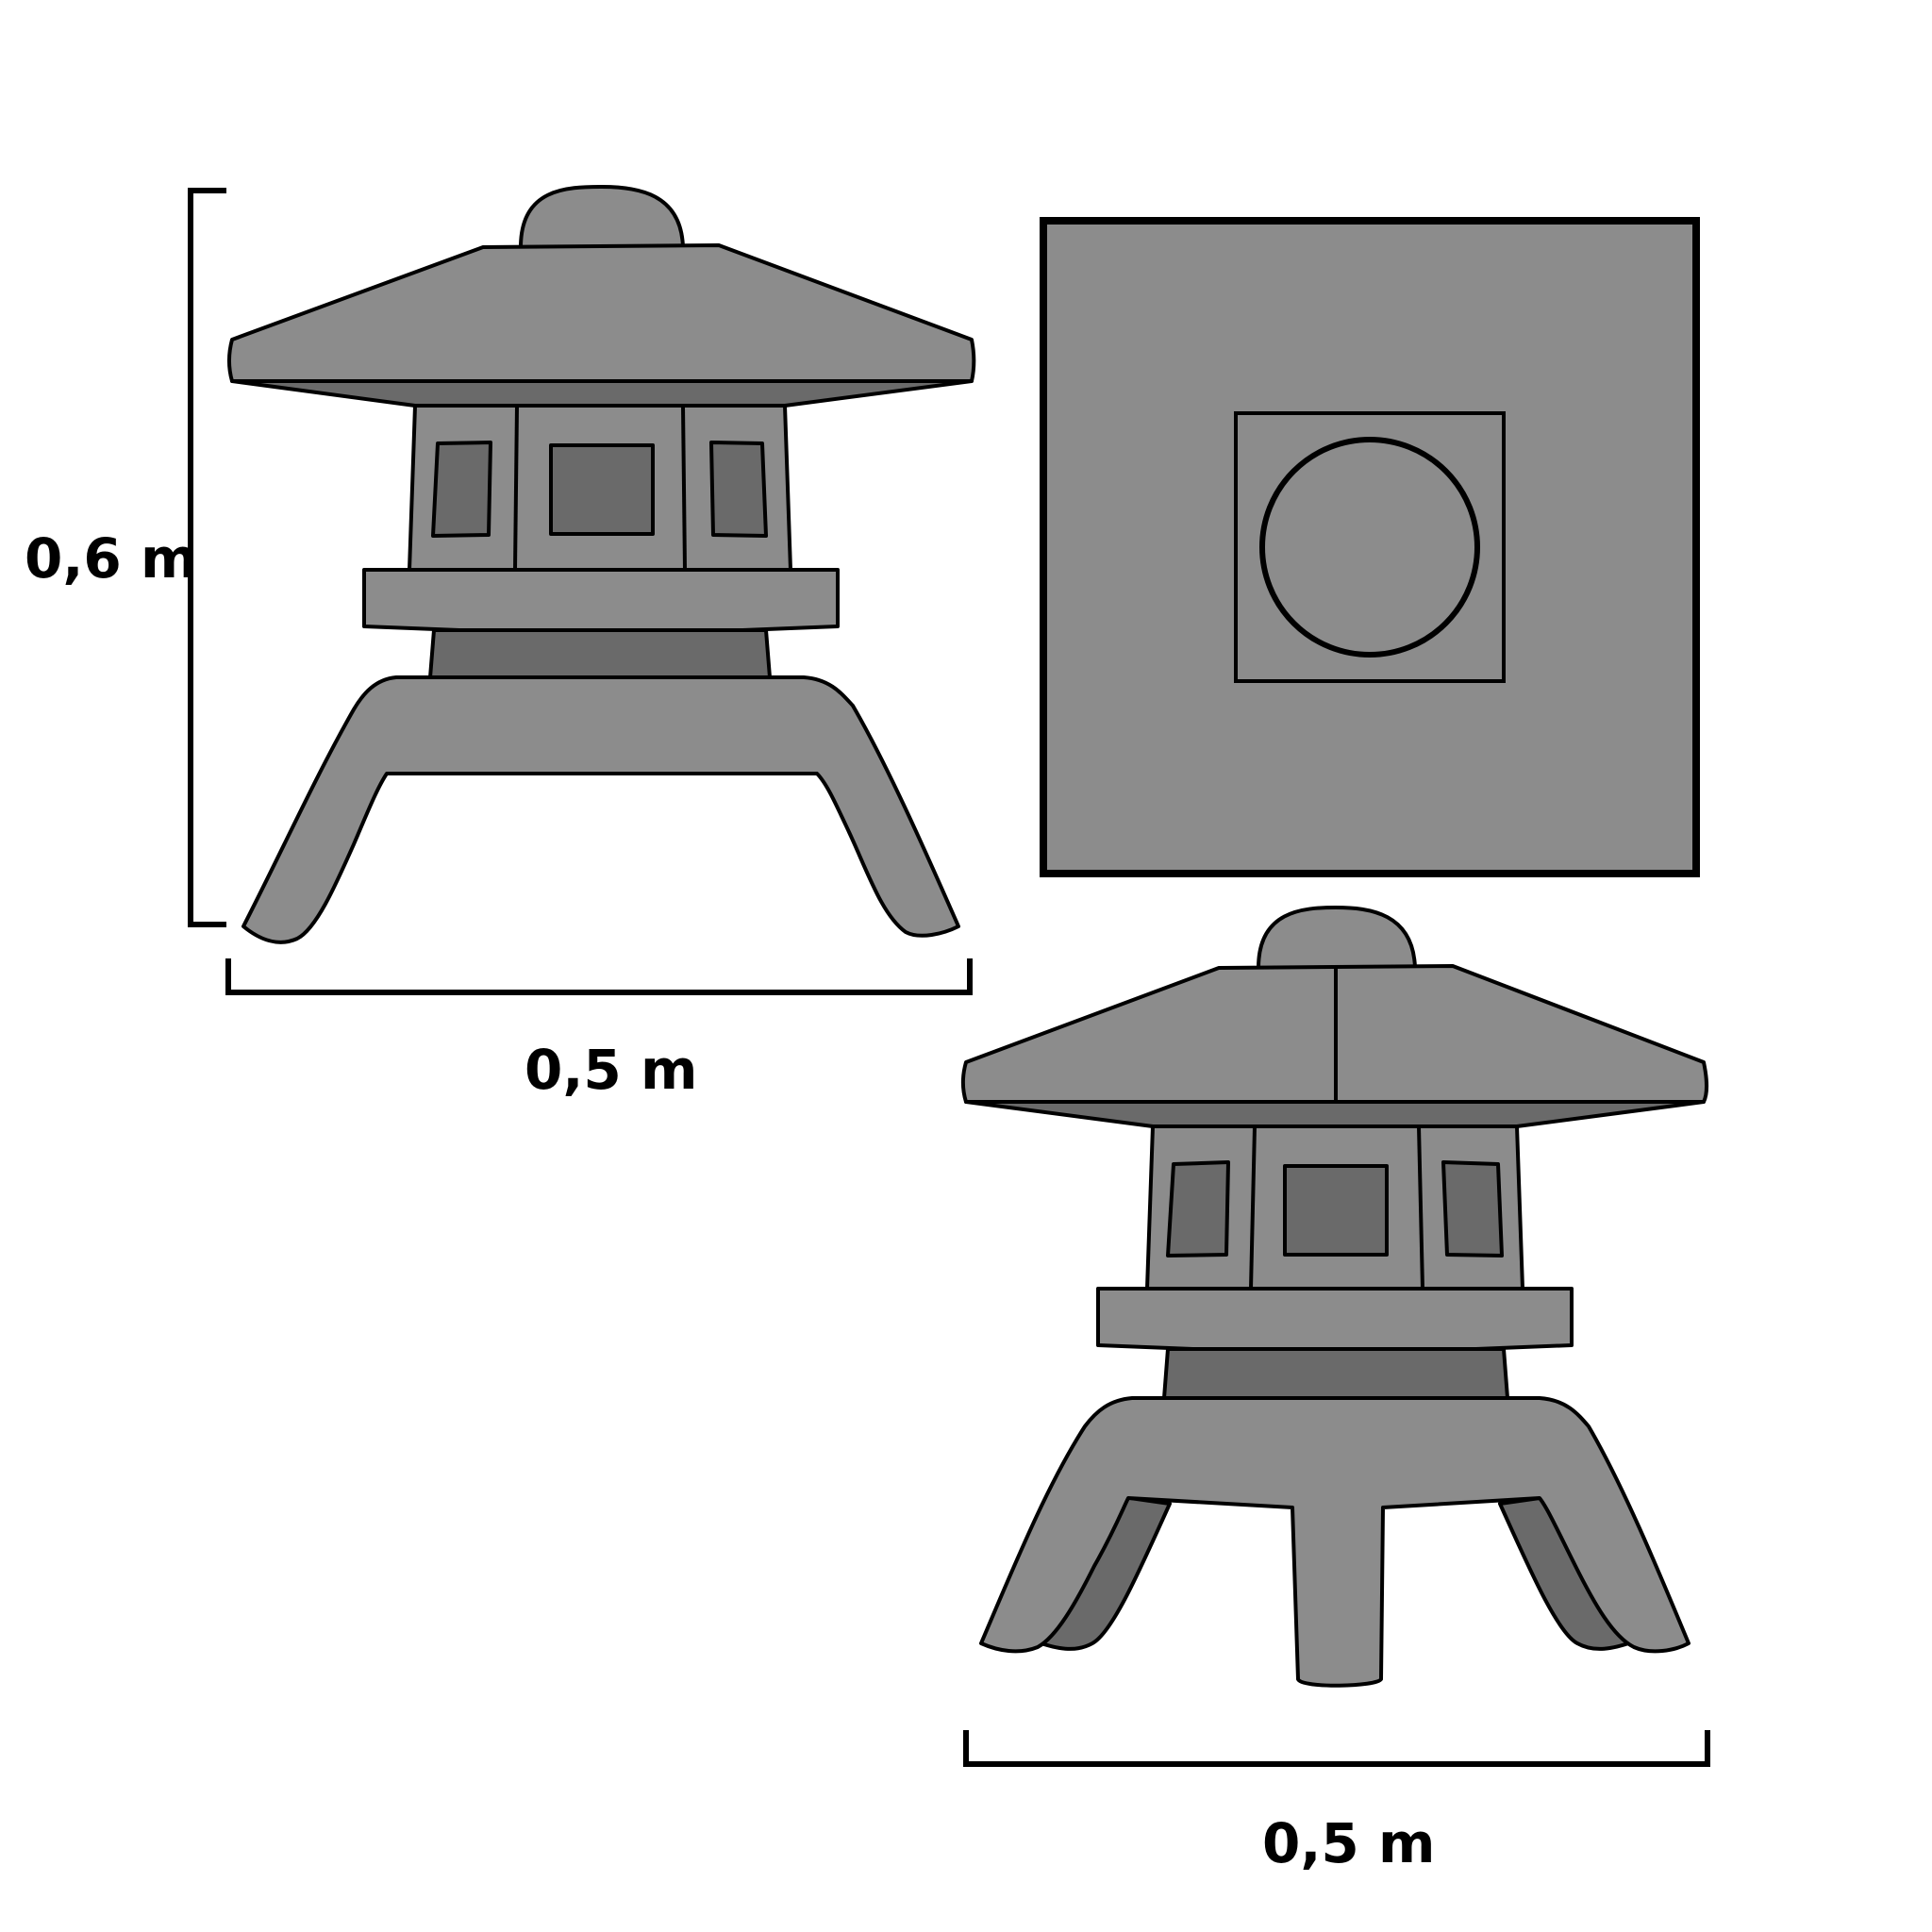 The image size is (1932, 1932). Describe the element at coordinates (599, 976) in the screenshot. I see `front-width-dimension` at that location.